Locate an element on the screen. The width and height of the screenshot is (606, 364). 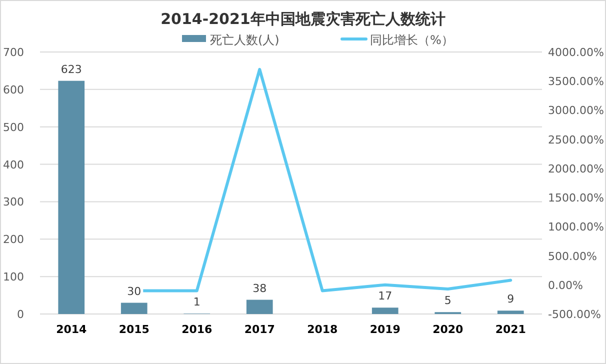
y2-tick-label: 1000.00% is located at coordinates (576, 227).